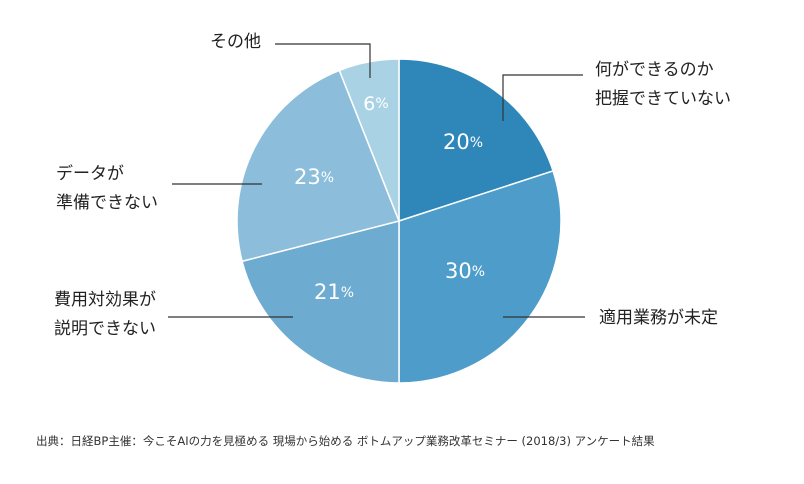 Image resolution: width=804 pixels, height=484 pixels. I want to click on slice-application-undecided, so click(480, 276).